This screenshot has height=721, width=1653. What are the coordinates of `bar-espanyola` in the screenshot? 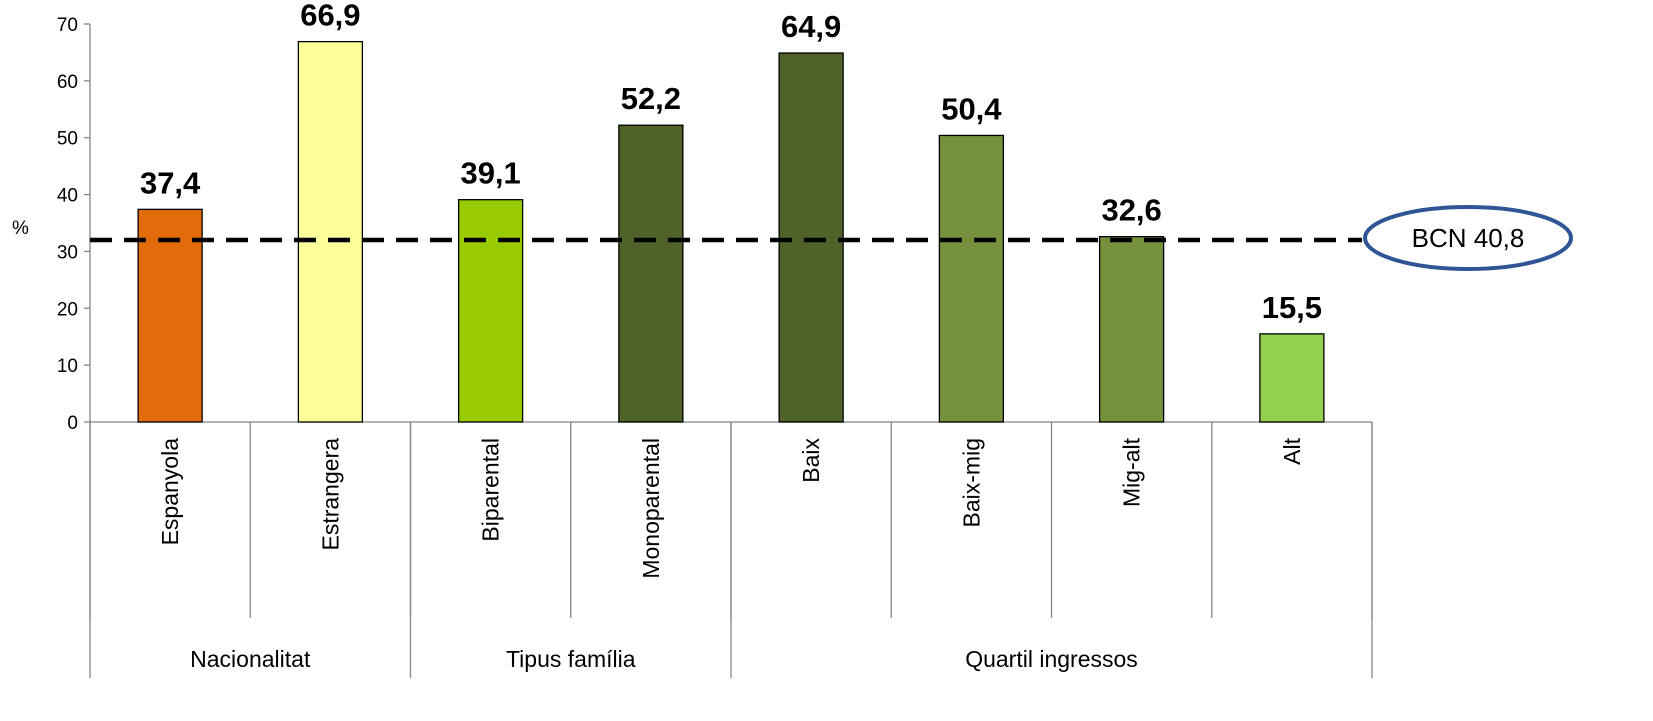 It's located at (170, 315).